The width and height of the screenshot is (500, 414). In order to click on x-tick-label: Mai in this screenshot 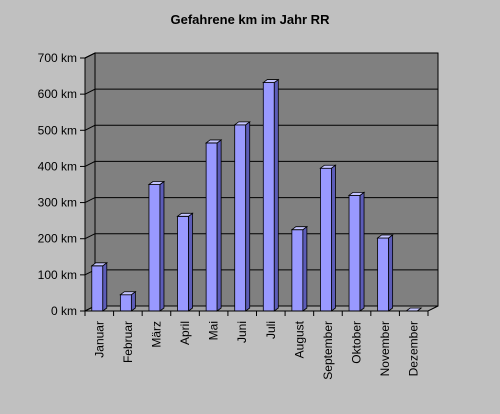, I will do `click(214, 330)`.